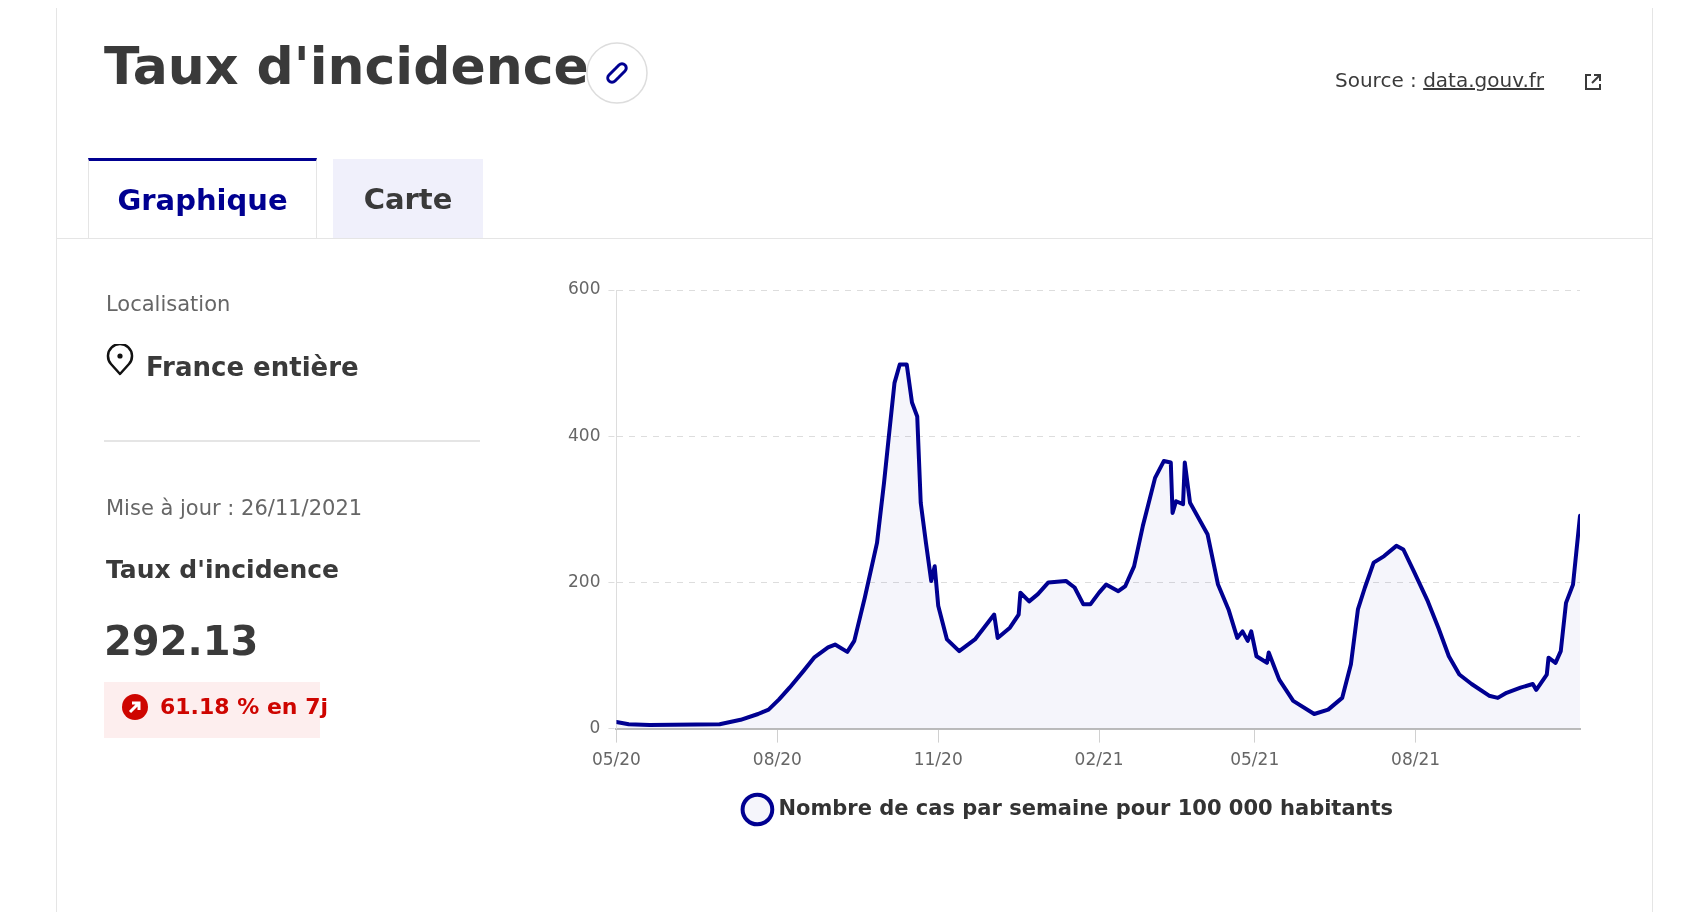  I want to click on legend-label: Nombre de cas par semaine pour 100 000 habitants, so click(1086, 807).